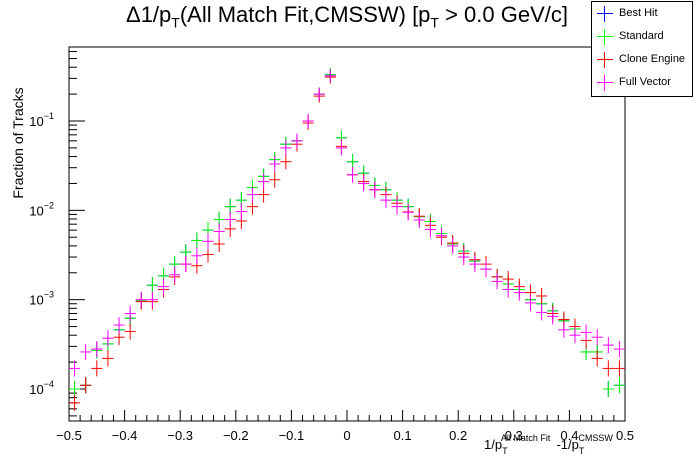 This screenshot has height=472, width=696. What do you see at coordinates (41, 209) in the screenshot?
I see `y-tick-label: 10⁻²` at bounding box center [41, 209].